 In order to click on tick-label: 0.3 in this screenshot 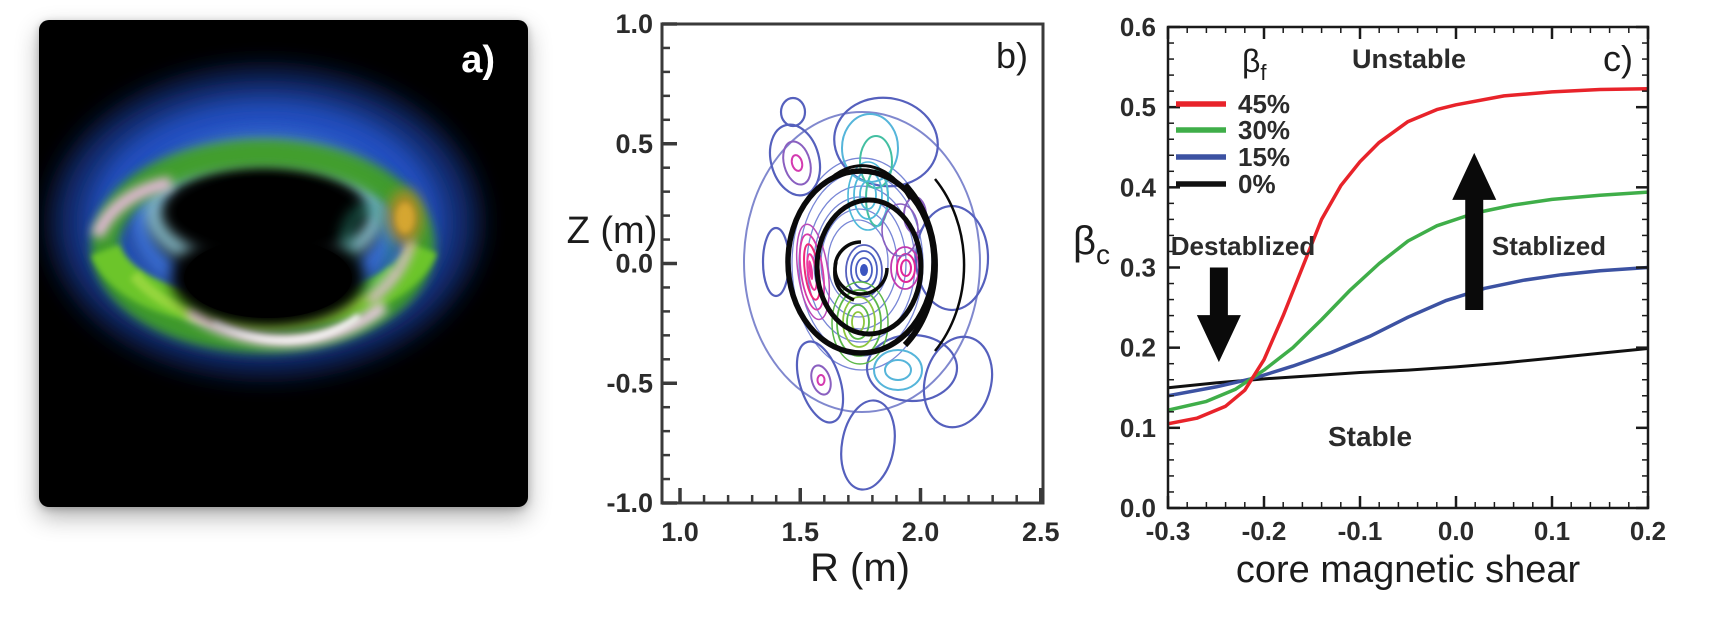, I will do `click(1138, 267)`.